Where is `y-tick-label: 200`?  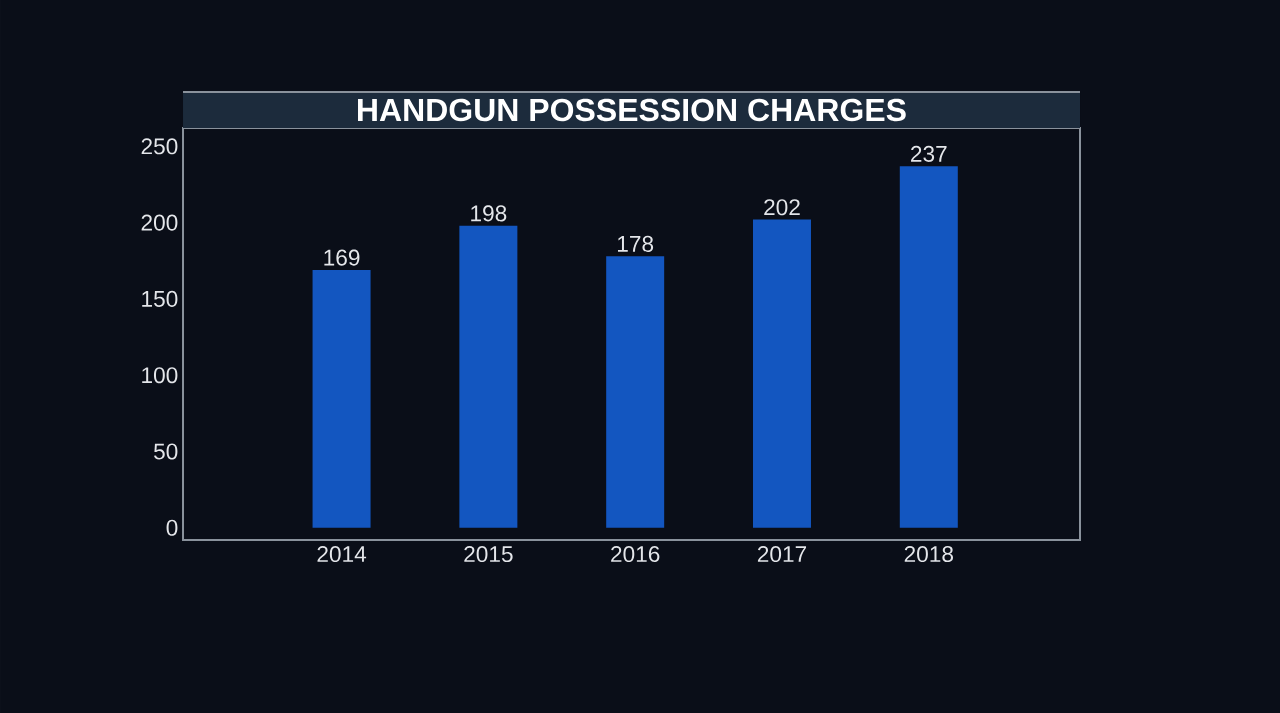
y-tick-label: 200 is located at coordinates (159, 222).